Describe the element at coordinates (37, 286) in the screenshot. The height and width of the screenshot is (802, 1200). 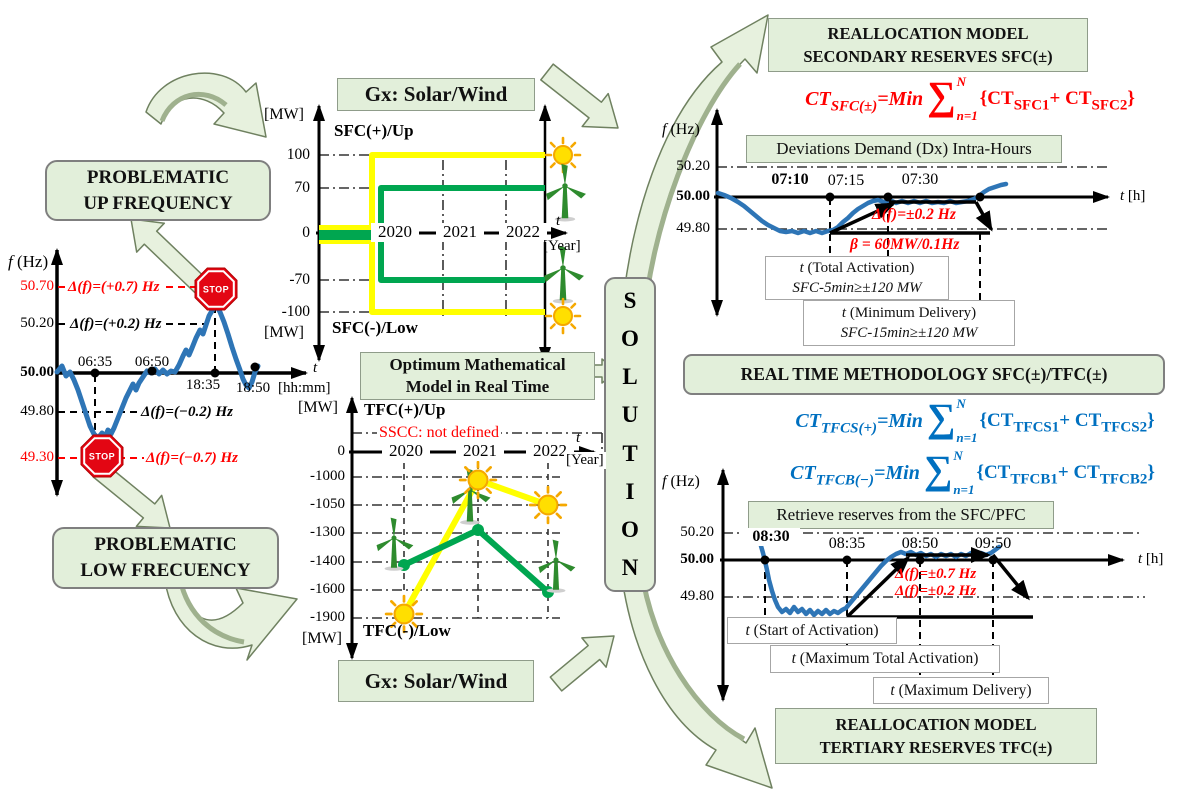
I see `ytick: 50.70` at that location.